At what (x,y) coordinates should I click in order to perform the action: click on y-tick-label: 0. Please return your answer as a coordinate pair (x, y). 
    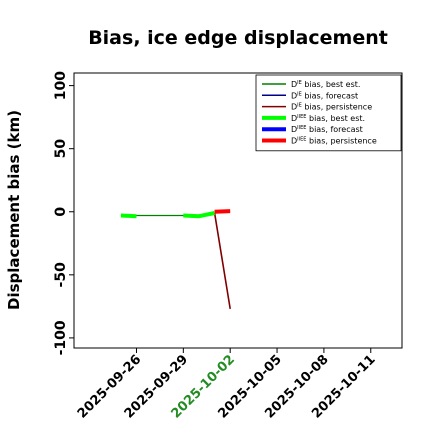
    Looking at the image, I should click on (61, 212).